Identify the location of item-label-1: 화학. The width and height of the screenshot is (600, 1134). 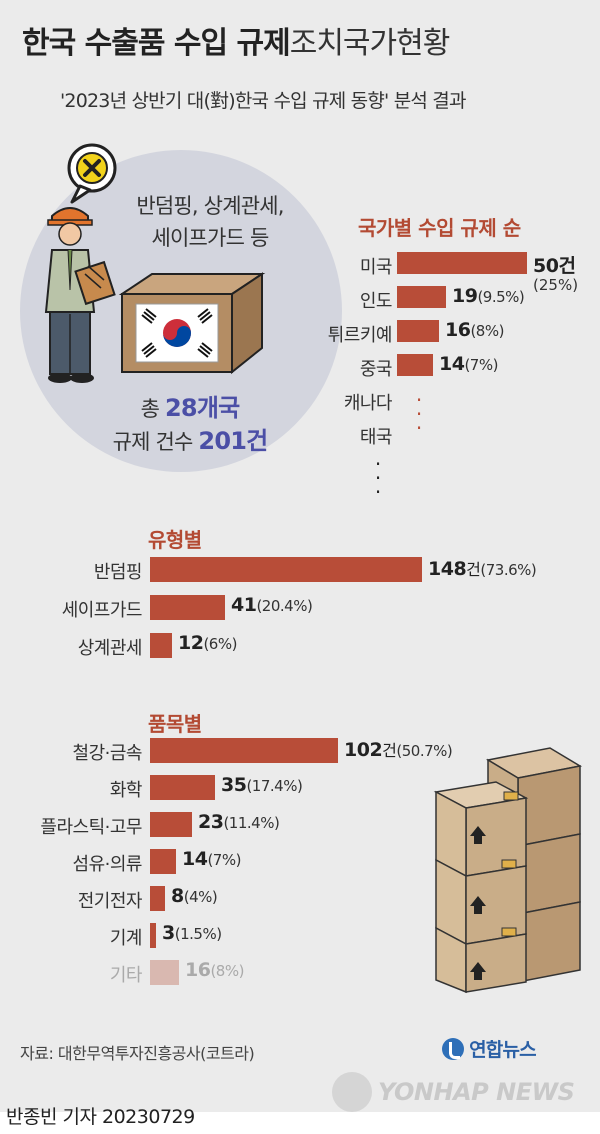
(126, 790).